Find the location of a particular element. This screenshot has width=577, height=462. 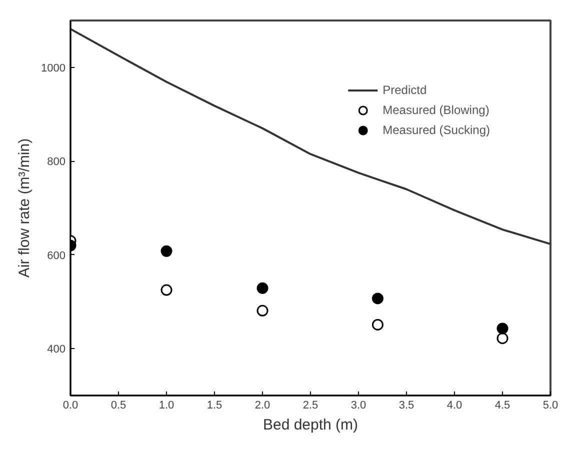

x-tick-label: 2.0 is located at coordinates (262, 406).